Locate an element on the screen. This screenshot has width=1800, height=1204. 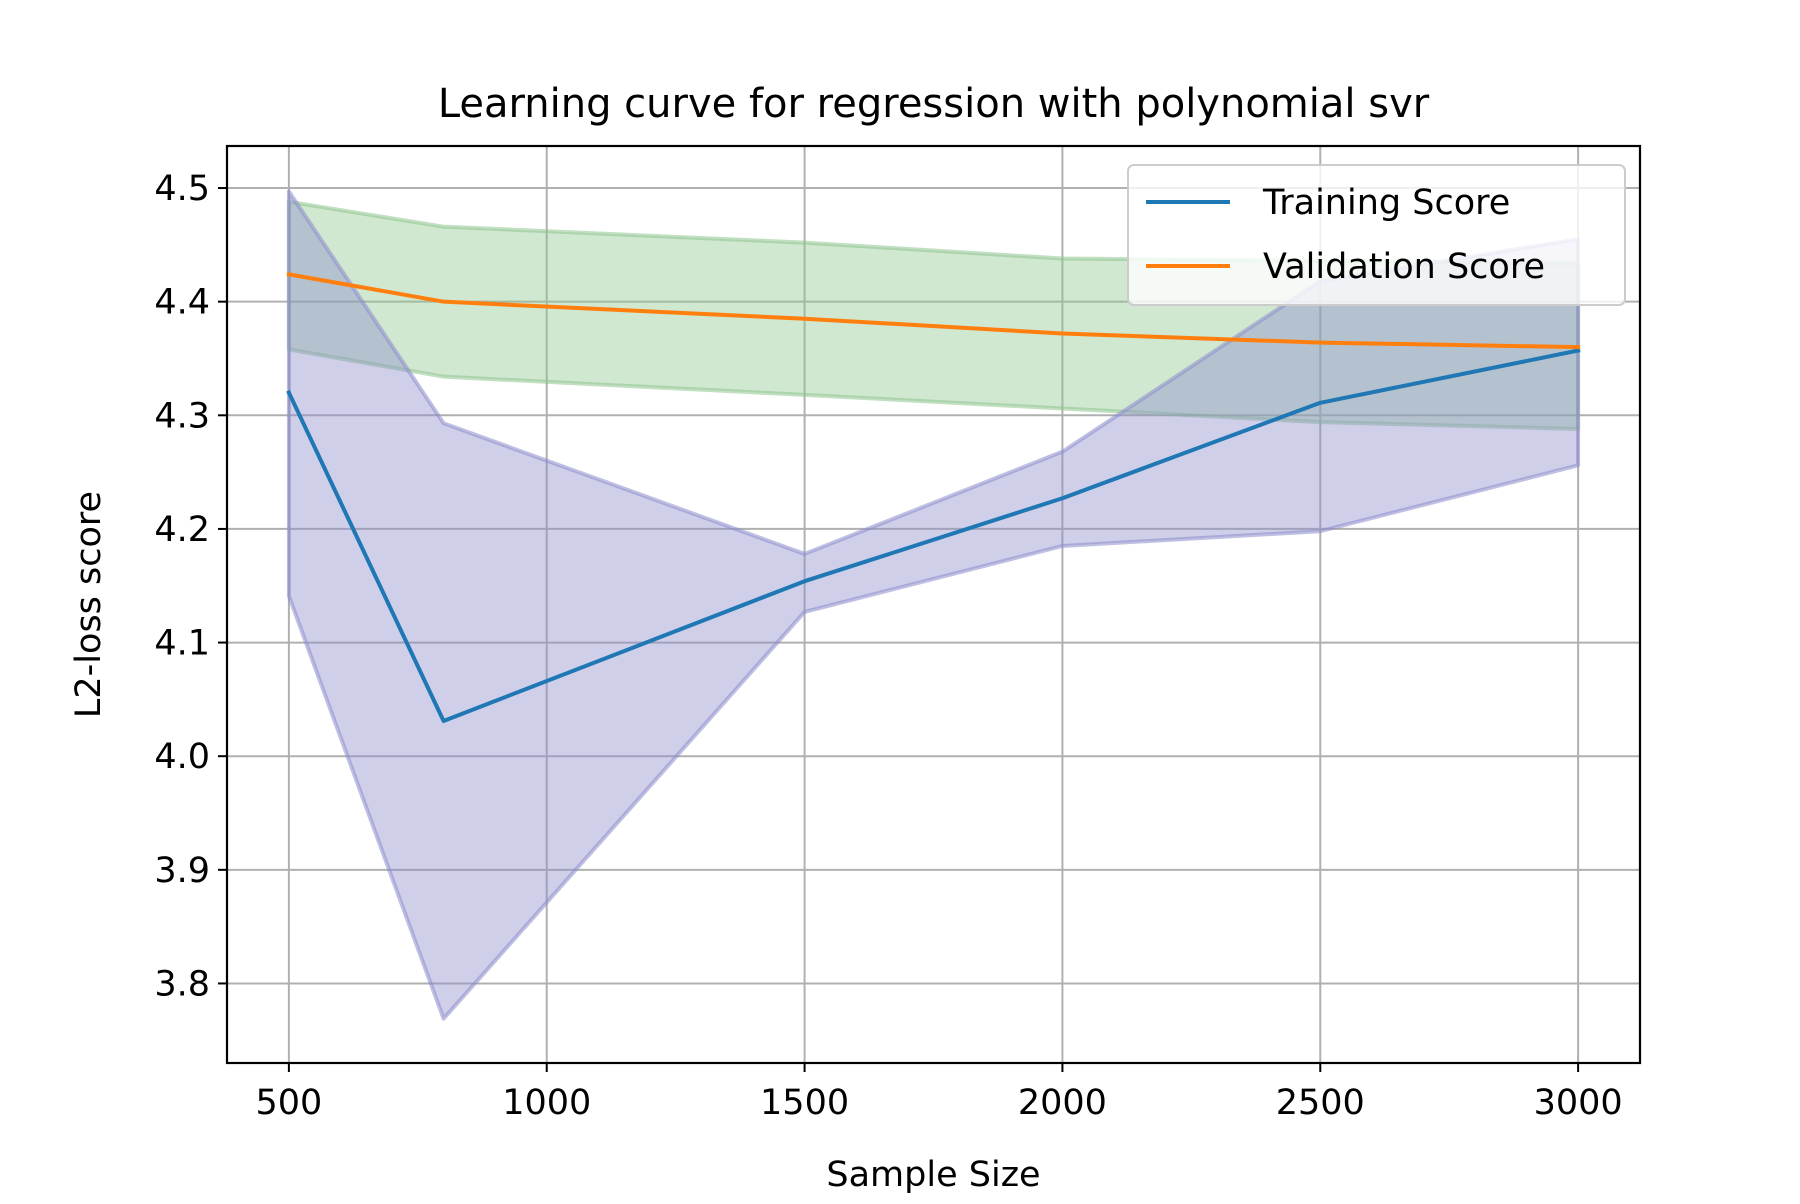
legend-box is located at coordinates (1376, 235).